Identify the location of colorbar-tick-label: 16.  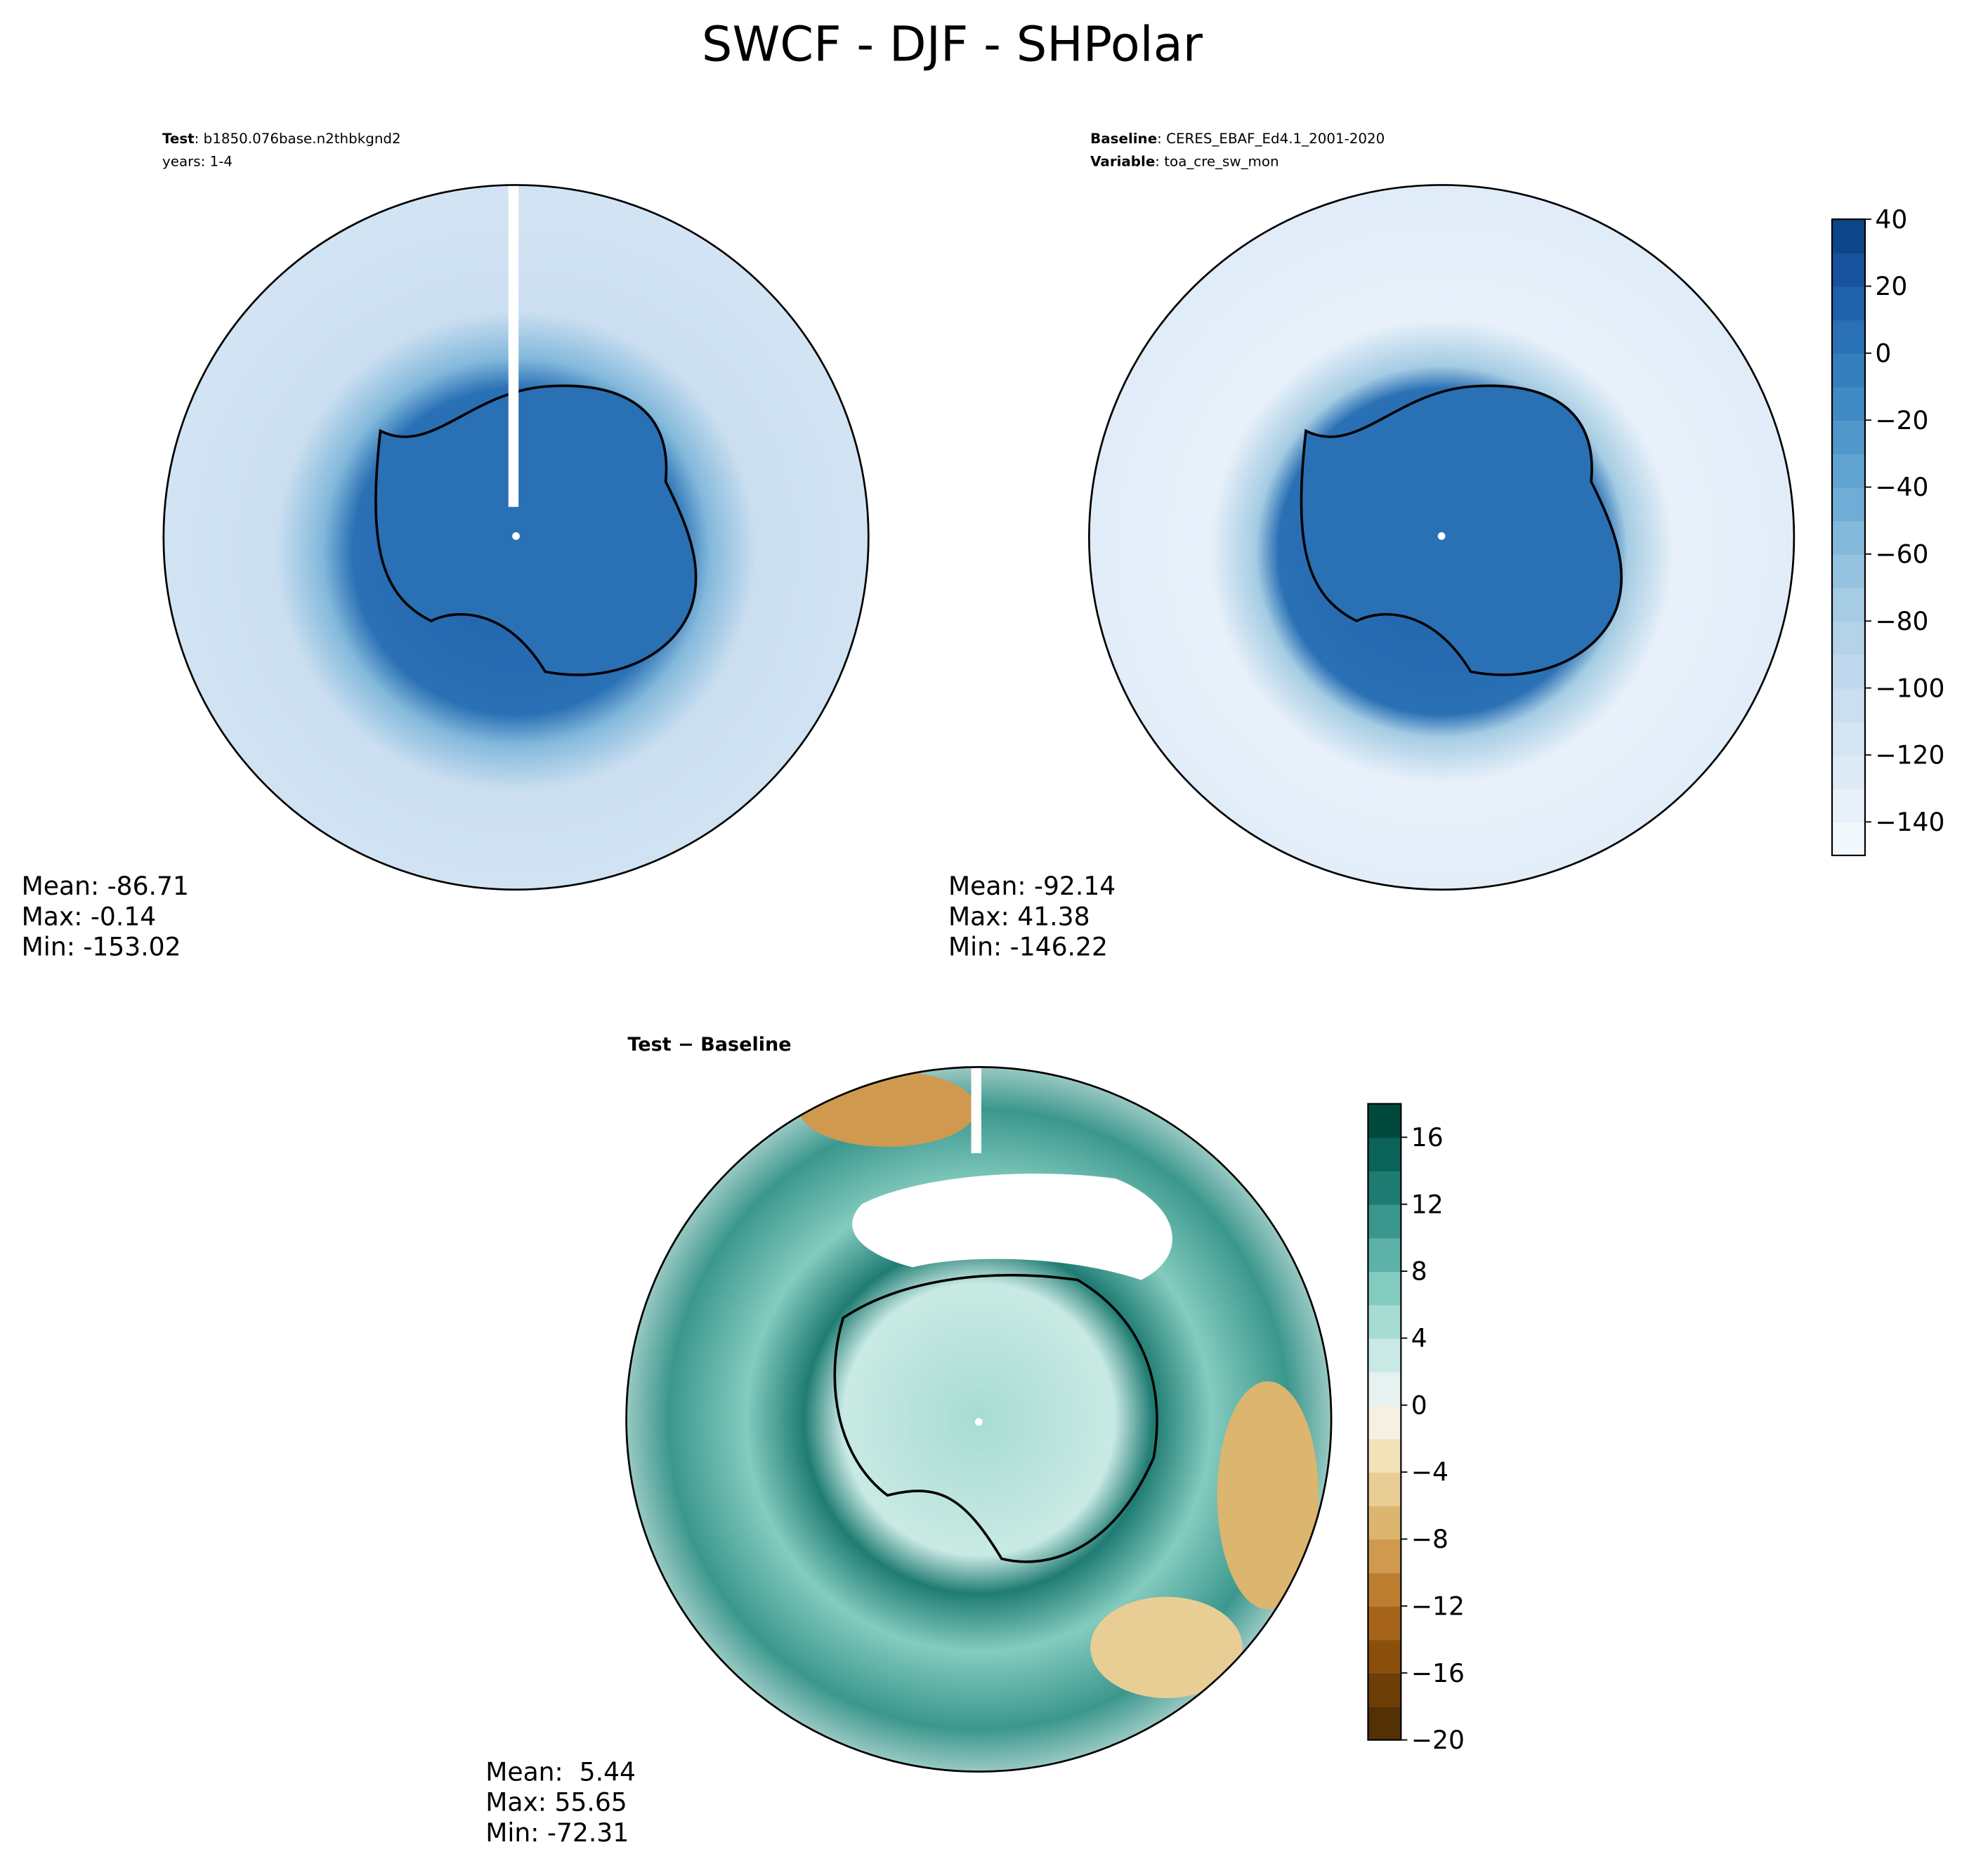
(1427, 1137).